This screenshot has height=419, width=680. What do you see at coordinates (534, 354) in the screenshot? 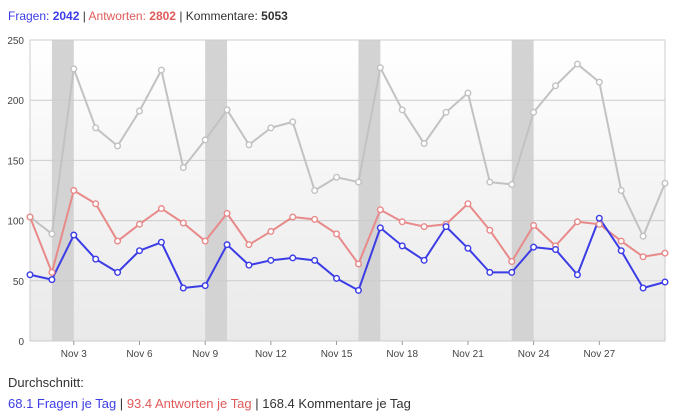
I see `x-tick-label: Nov 24` at bounding box center [534, 354].